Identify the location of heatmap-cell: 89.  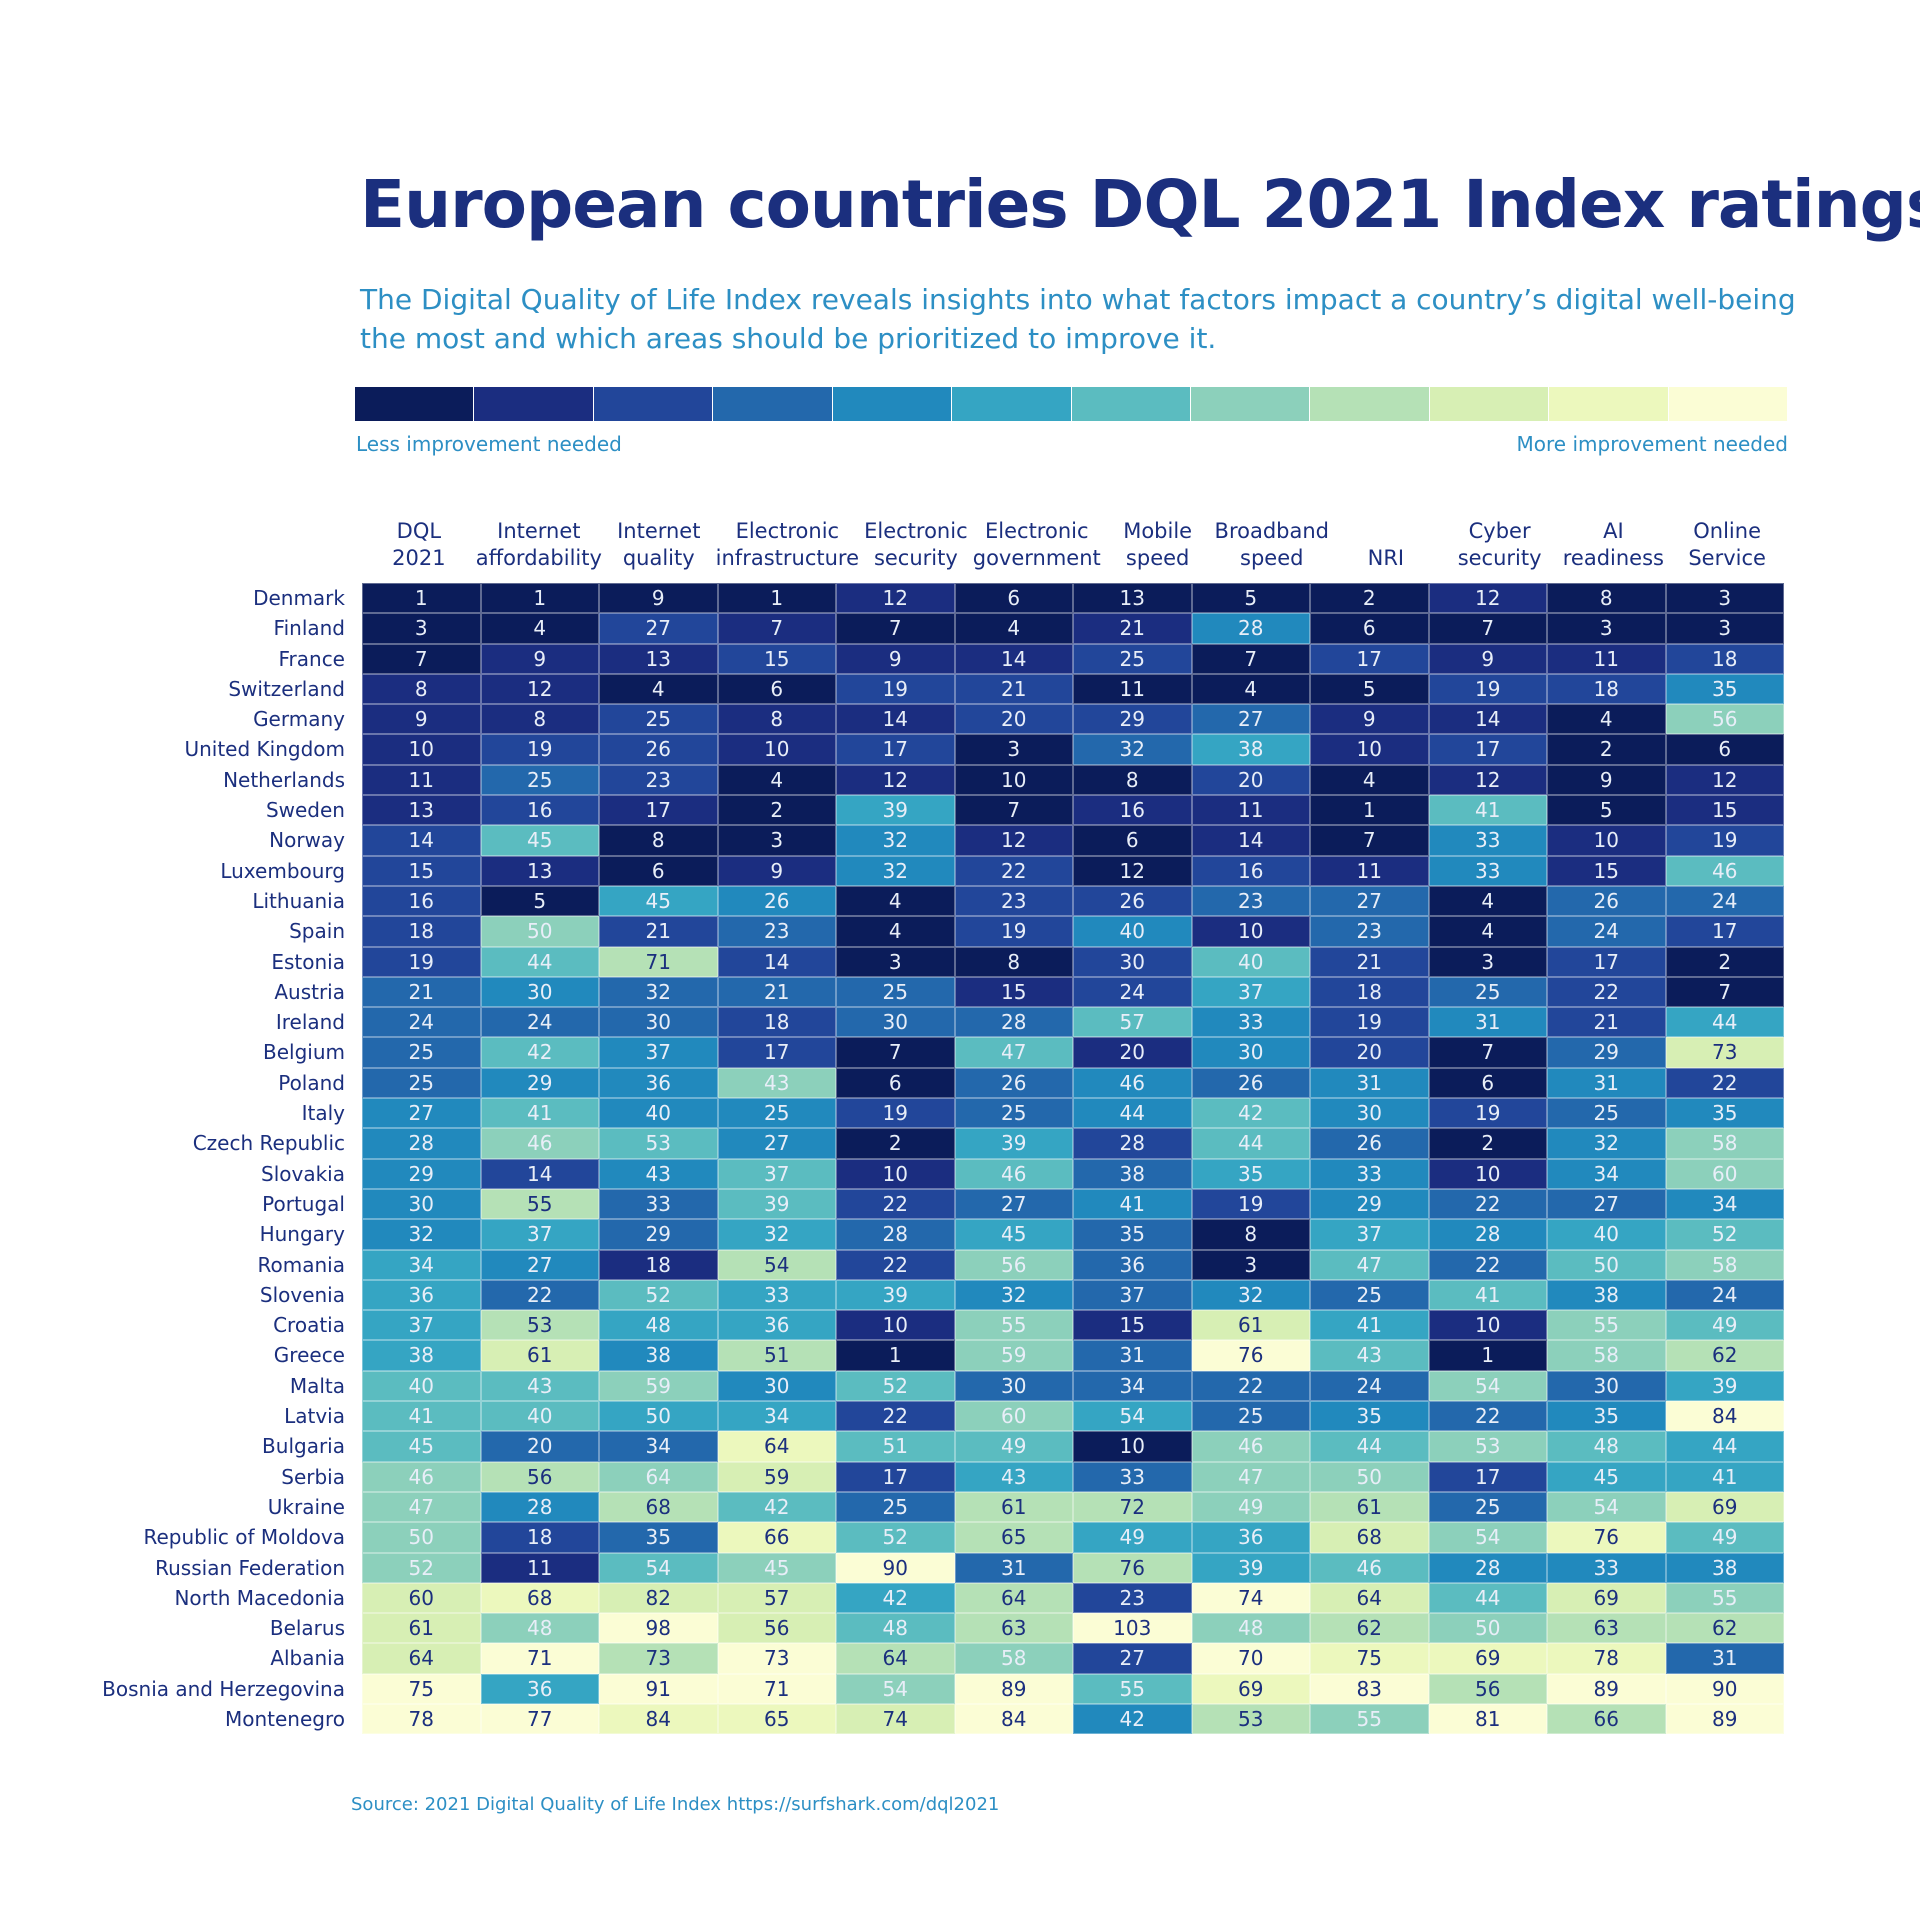
(1606, 1688).